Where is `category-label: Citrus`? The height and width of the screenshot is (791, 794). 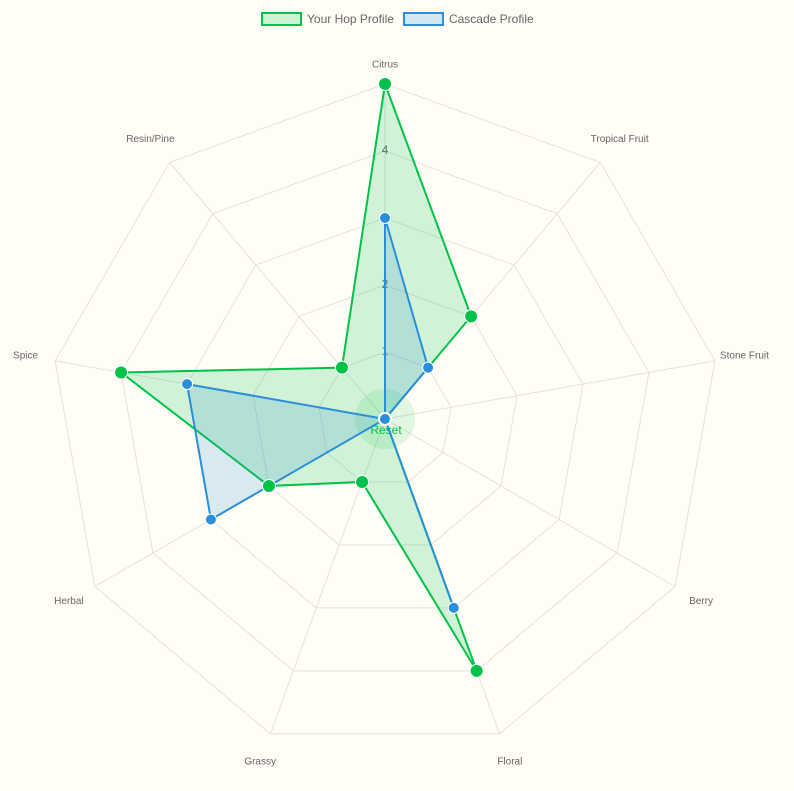 category-label: Citrus is located at coordinates (385, 65).